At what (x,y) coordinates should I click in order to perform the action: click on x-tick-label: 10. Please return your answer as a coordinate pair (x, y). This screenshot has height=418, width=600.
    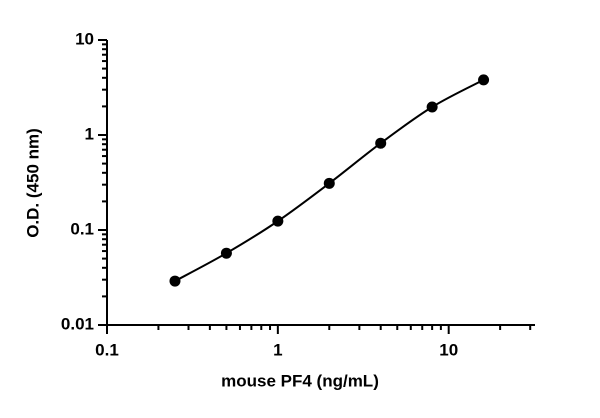
    Looking at the image, I should click on (448, 349).